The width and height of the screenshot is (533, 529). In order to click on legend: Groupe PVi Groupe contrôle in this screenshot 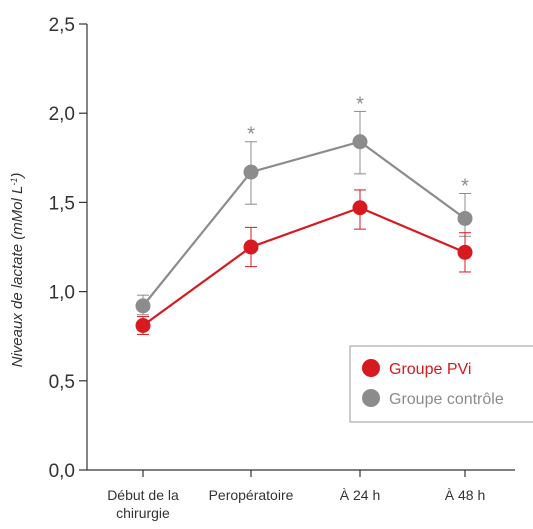, I will do `click(441, 384)`.